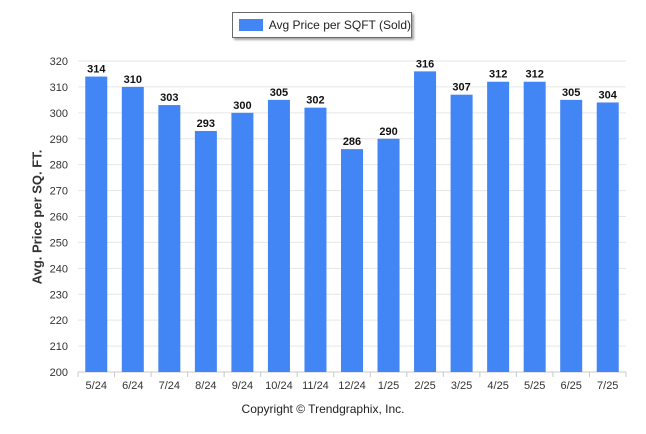 The width and height of the screenshot is (646, 434). Describe the element at coordinates (59, 62) in the screenshot. I see `y-tick-label: 320` at that location.